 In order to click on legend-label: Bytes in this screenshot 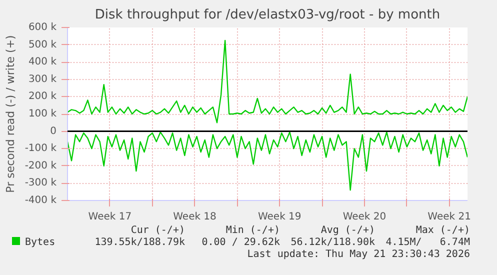, I will do `click(40, 243)`.